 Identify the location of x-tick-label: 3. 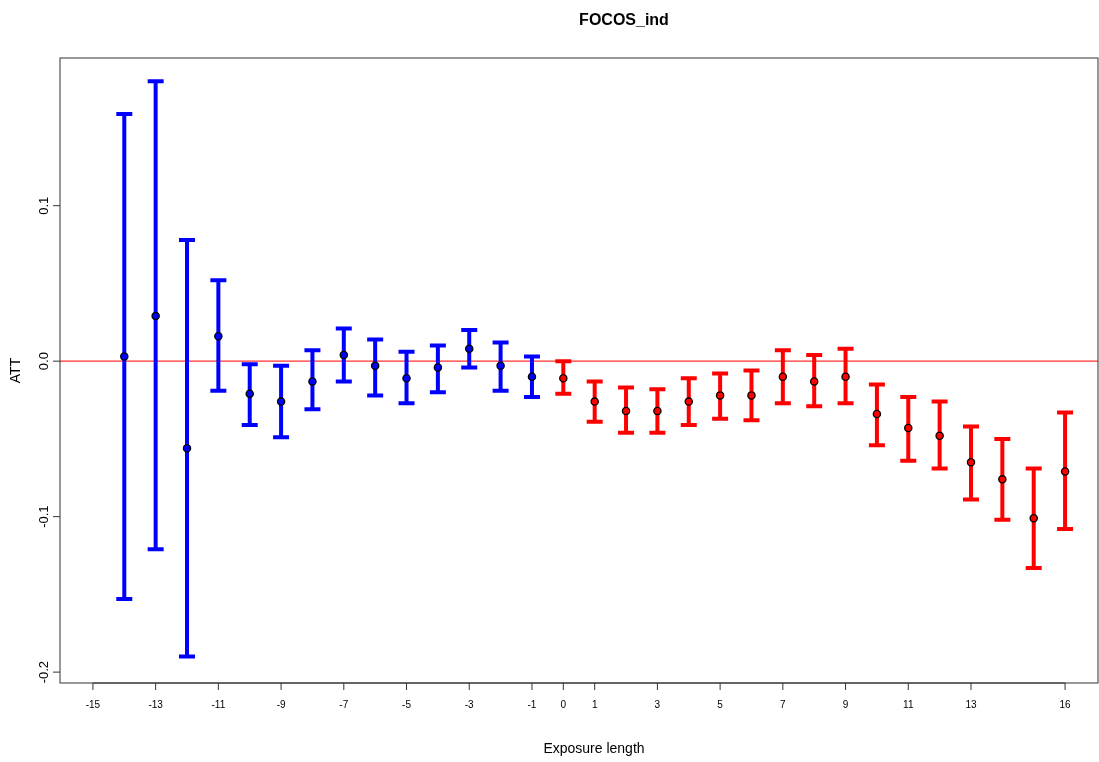
(657, 704).